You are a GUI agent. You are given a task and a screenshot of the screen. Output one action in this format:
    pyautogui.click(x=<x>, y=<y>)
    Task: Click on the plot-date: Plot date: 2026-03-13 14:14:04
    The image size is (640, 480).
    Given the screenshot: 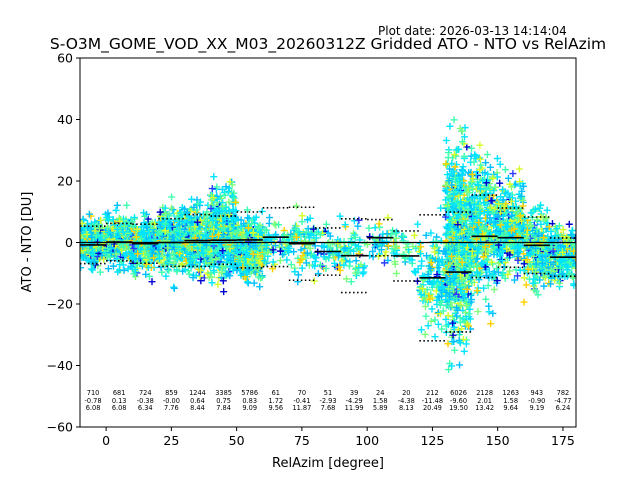 What is the action you would take?
    pyautogui.click(x=472, y=31)
    